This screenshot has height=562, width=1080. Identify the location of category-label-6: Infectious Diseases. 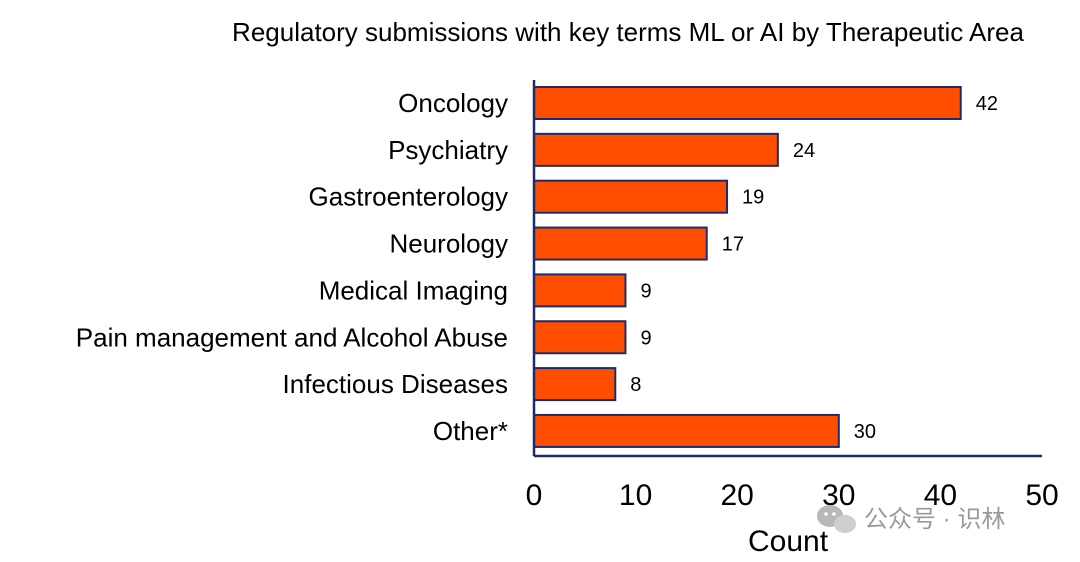
(395, 384).